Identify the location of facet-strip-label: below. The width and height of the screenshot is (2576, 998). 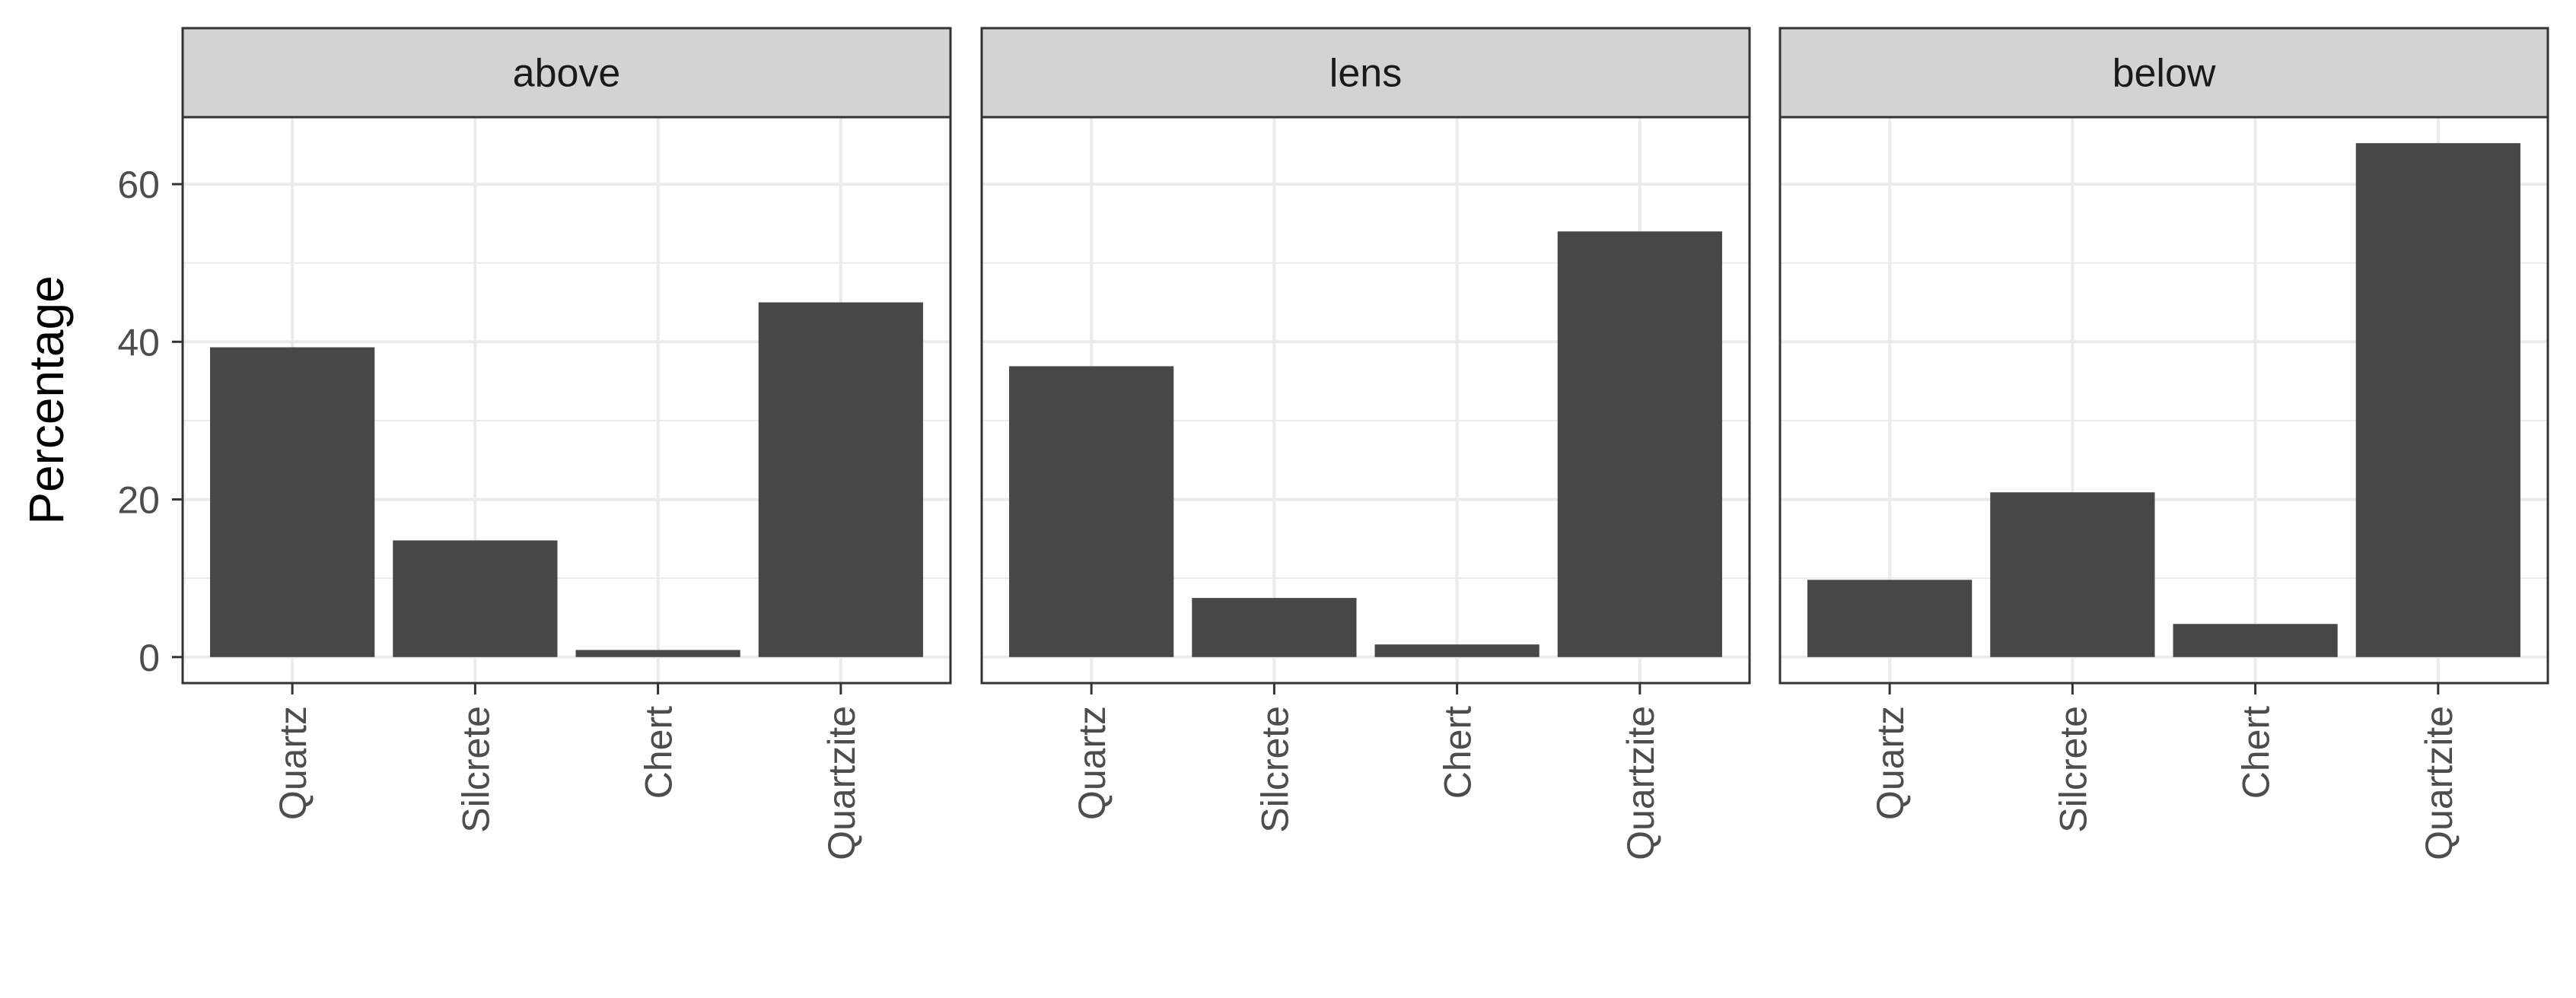
(2164, 74).